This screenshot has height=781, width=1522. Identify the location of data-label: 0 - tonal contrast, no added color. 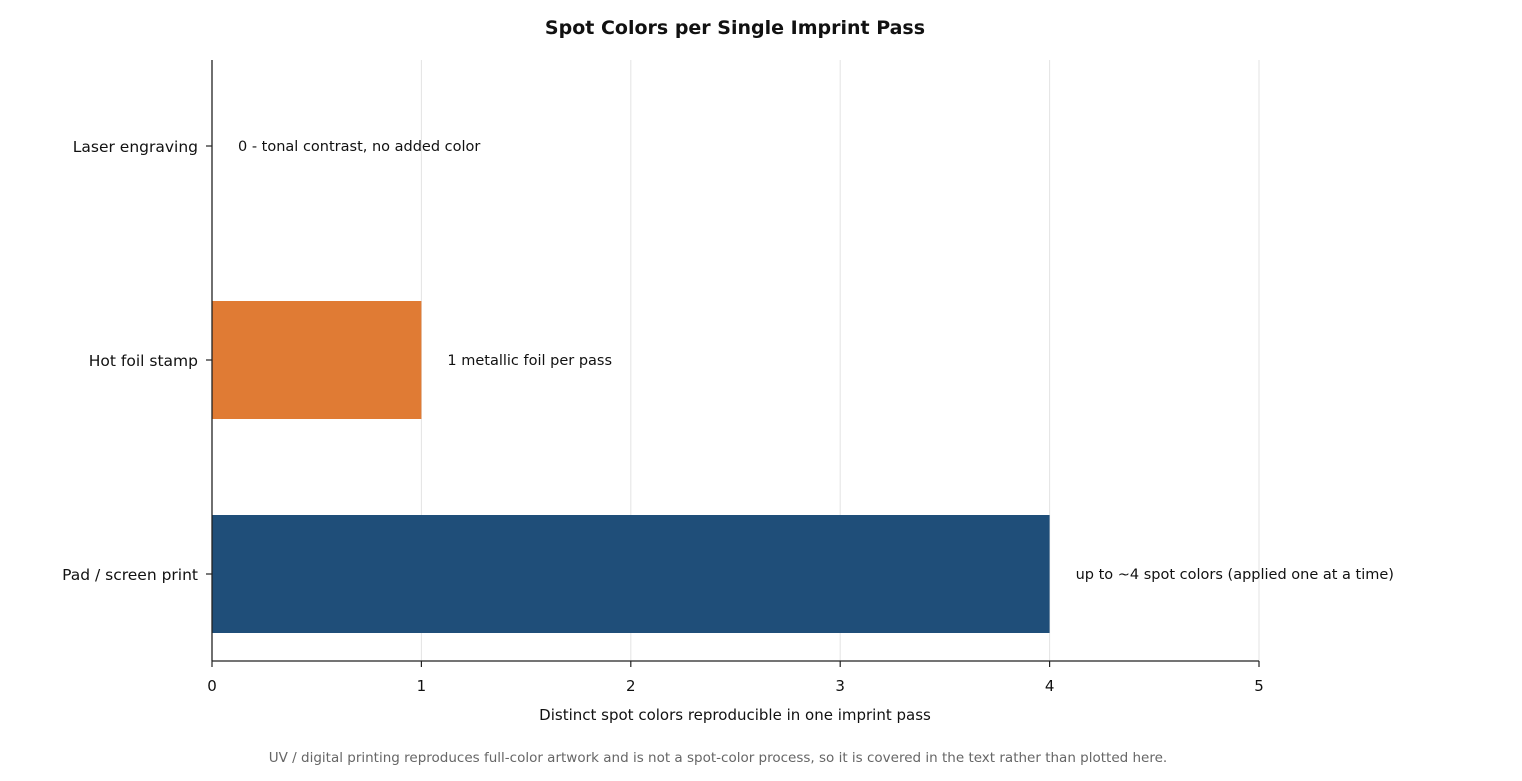
(359, 147).